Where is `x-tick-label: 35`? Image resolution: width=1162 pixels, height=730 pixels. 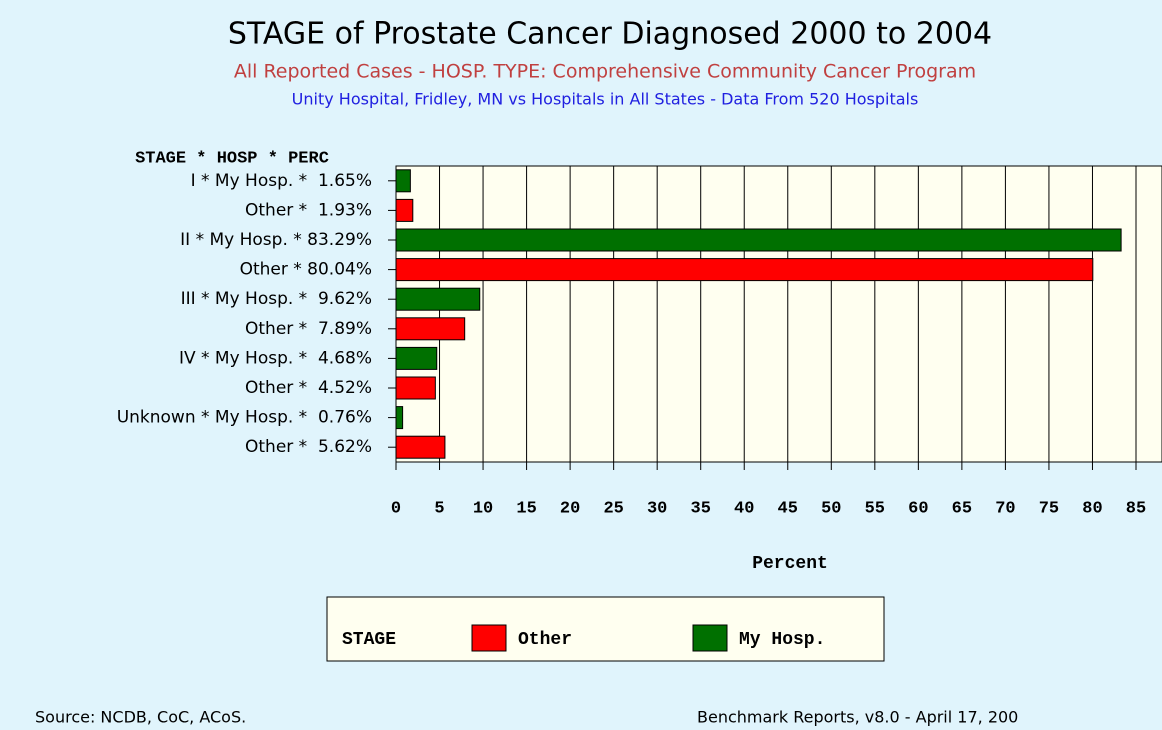
x-tick-label: 35 is located at coordinates (701, 508).